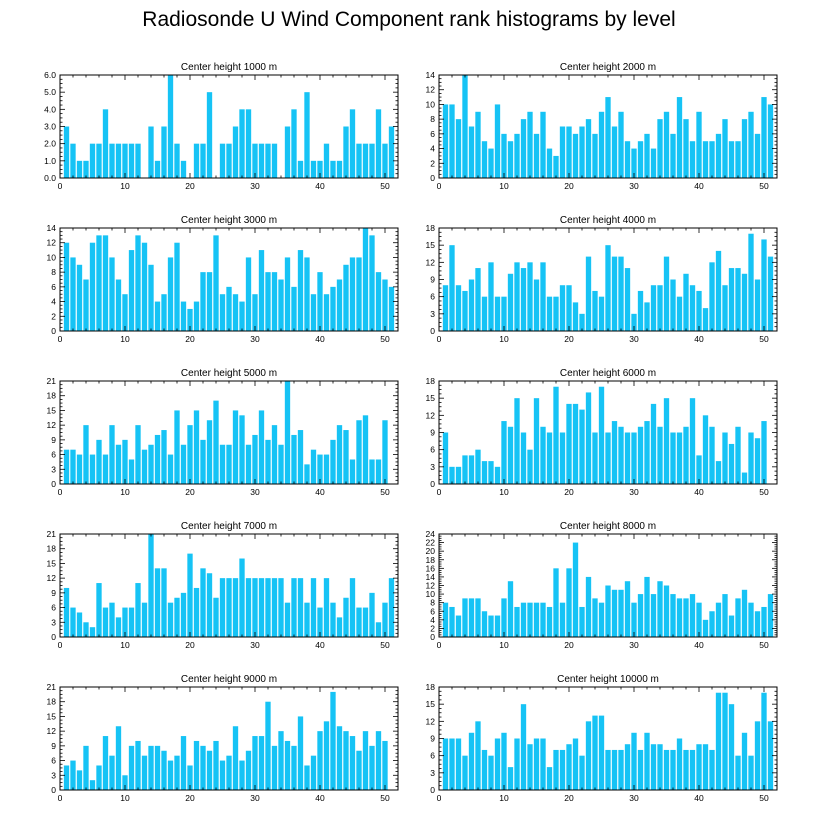  Describe the element at coordinates (431, 577) in the screenshot. I see `y-tick-label: 14` at that location.